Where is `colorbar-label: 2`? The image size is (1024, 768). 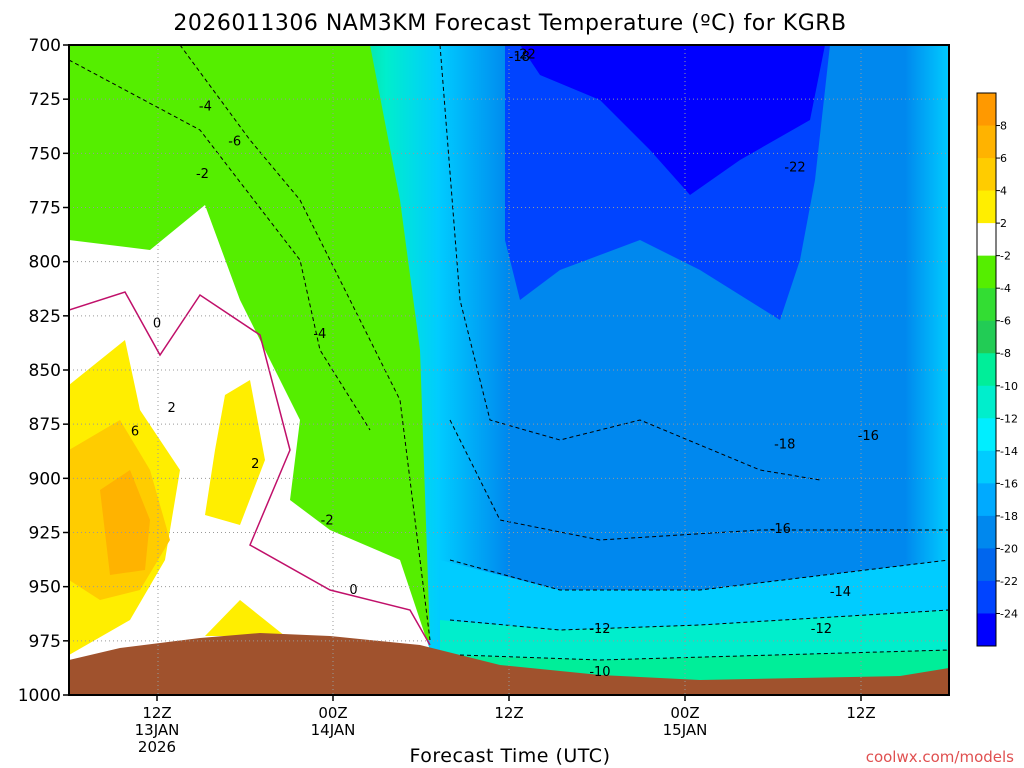
colorbar-label: 2 is located at coordinates (1003, 223).